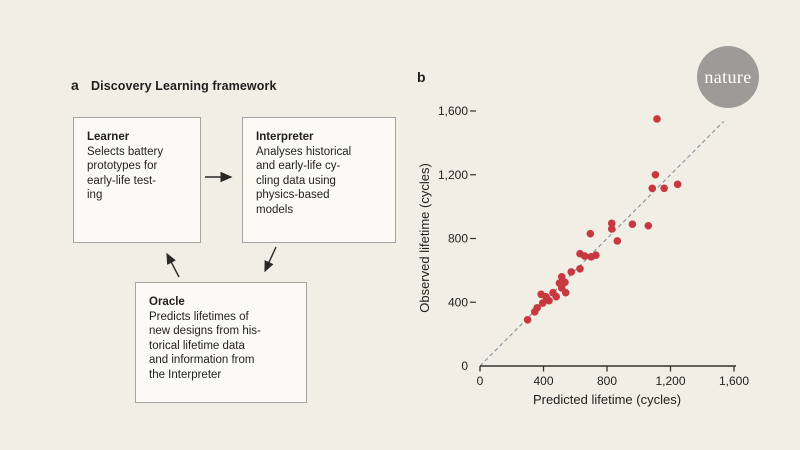 Image resolution: width=800 pixels, height=450 pixels. I want to click on interpreter-box-heading: Interpreter, so click(285, 137).